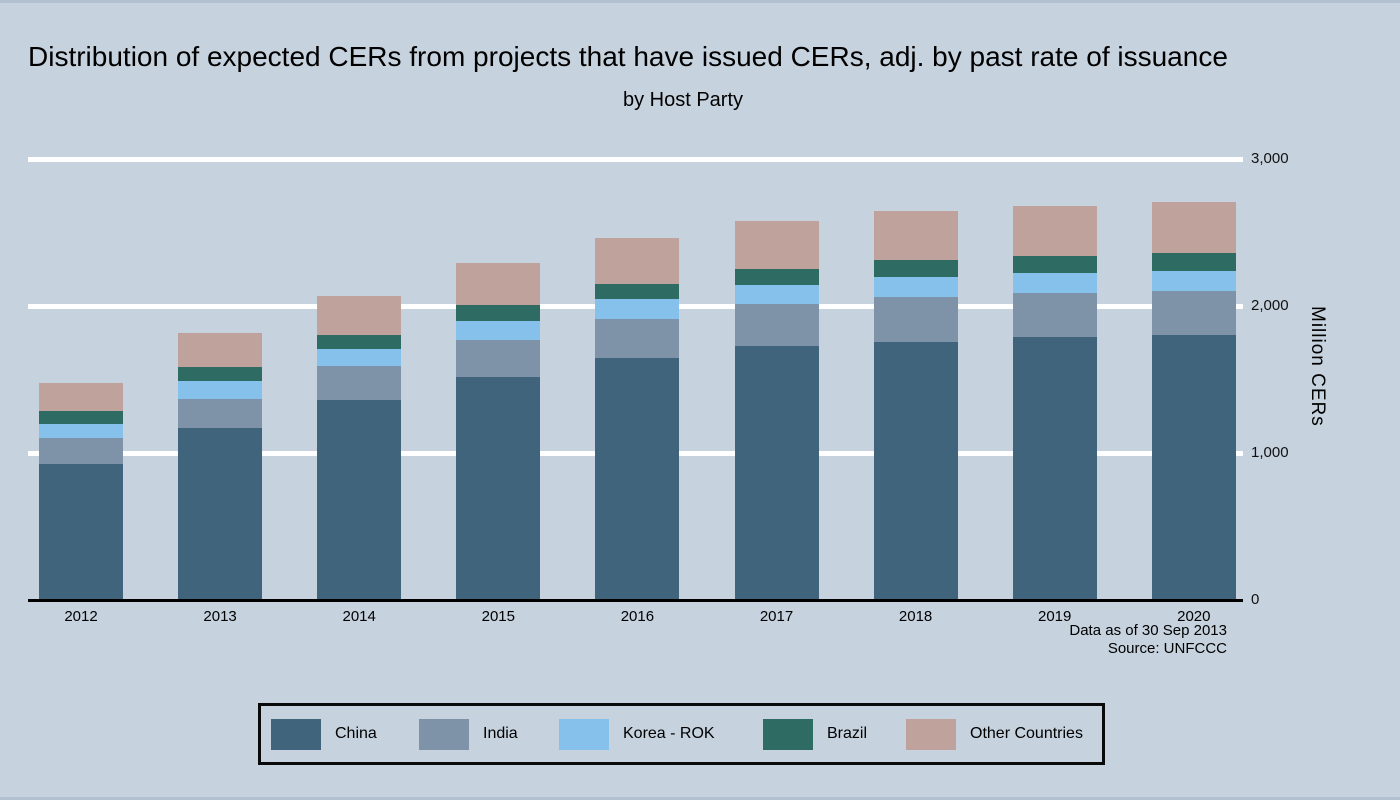 The image size is (1400, 800). What do you see at coordinates (1193, 262) in the screenshot?
I see `bar-segment-brazil-2020` at bounding box center [1193, 262].